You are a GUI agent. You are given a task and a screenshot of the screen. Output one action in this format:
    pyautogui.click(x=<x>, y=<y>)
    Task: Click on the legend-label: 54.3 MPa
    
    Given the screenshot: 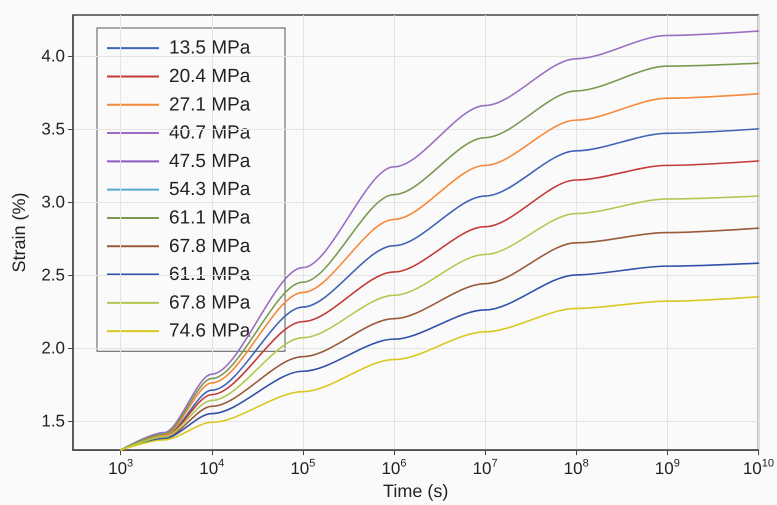 What is the action you would take?
    pyautogui.click(x=210, y=189)
    